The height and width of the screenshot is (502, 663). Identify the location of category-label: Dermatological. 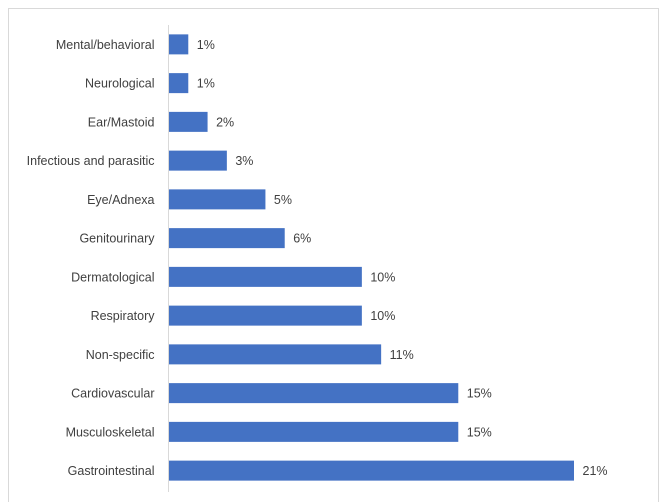
(112, 277).